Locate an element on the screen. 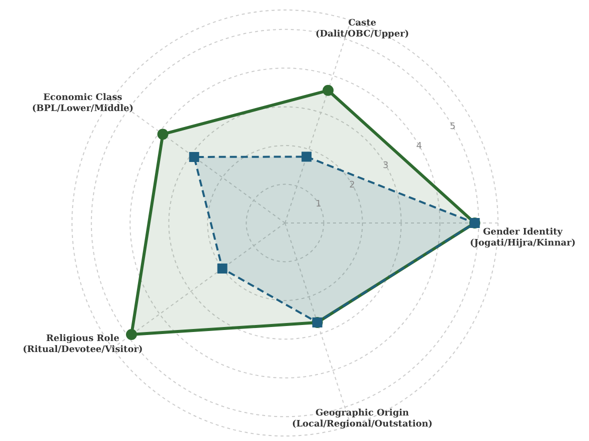 This screenshot has width=589, height=441. y-tick-label: 1 is located at coordinates (319, 205).